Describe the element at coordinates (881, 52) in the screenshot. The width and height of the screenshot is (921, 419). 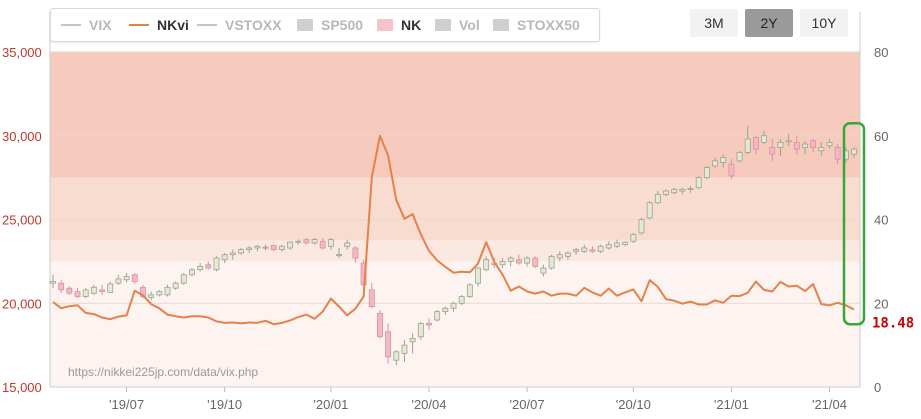
I see `right-tick-label: 80` at that location.